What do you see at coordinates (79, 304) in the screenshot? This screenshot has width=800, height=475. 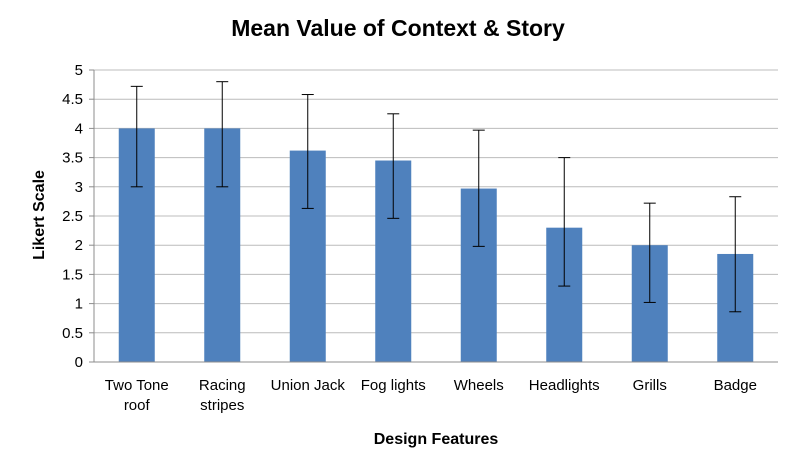 I see `y-tick-label: 1` at bounding box center [79, 304].